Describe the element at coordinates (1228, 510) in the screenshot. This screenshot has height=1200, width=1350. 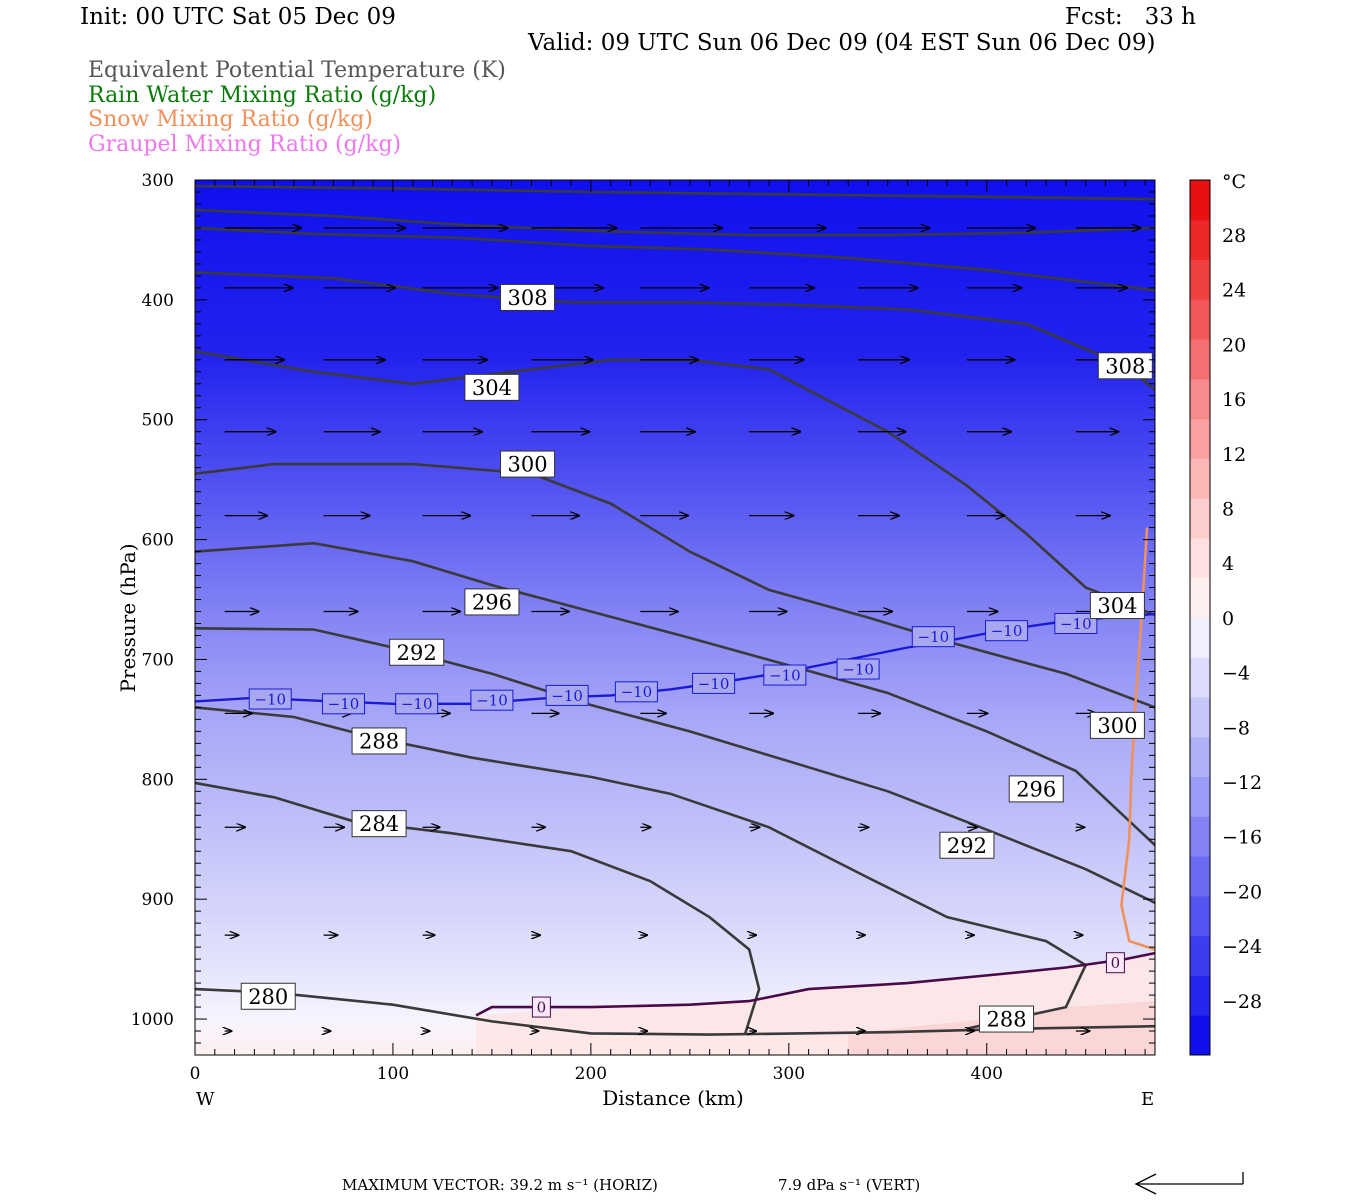
I see `colorbar-label: 8` at that location.